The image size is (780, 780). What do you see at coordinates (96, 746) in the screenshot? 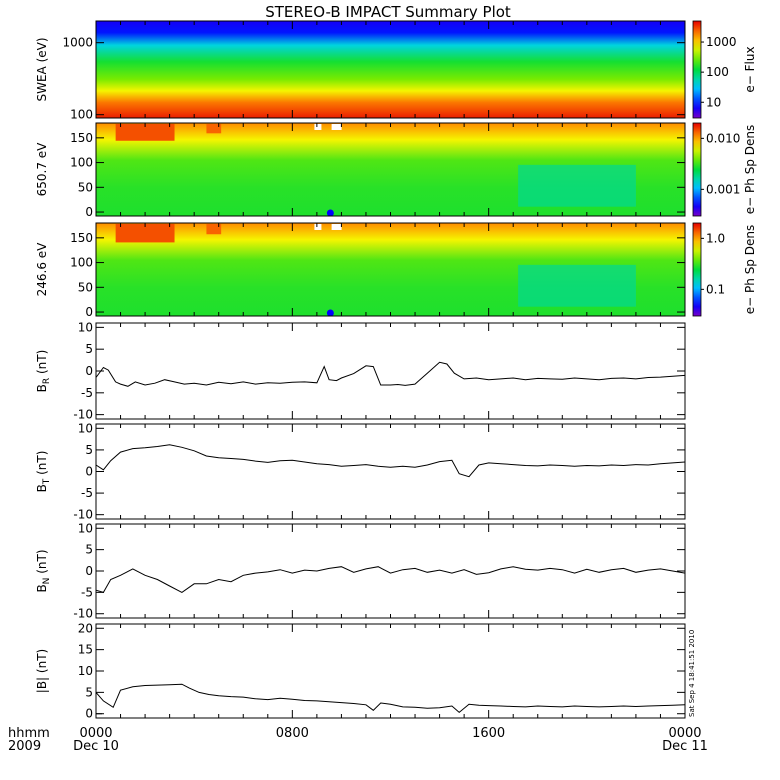
I see `time-date-label: Dec 10` at bounding box center [96, 746].